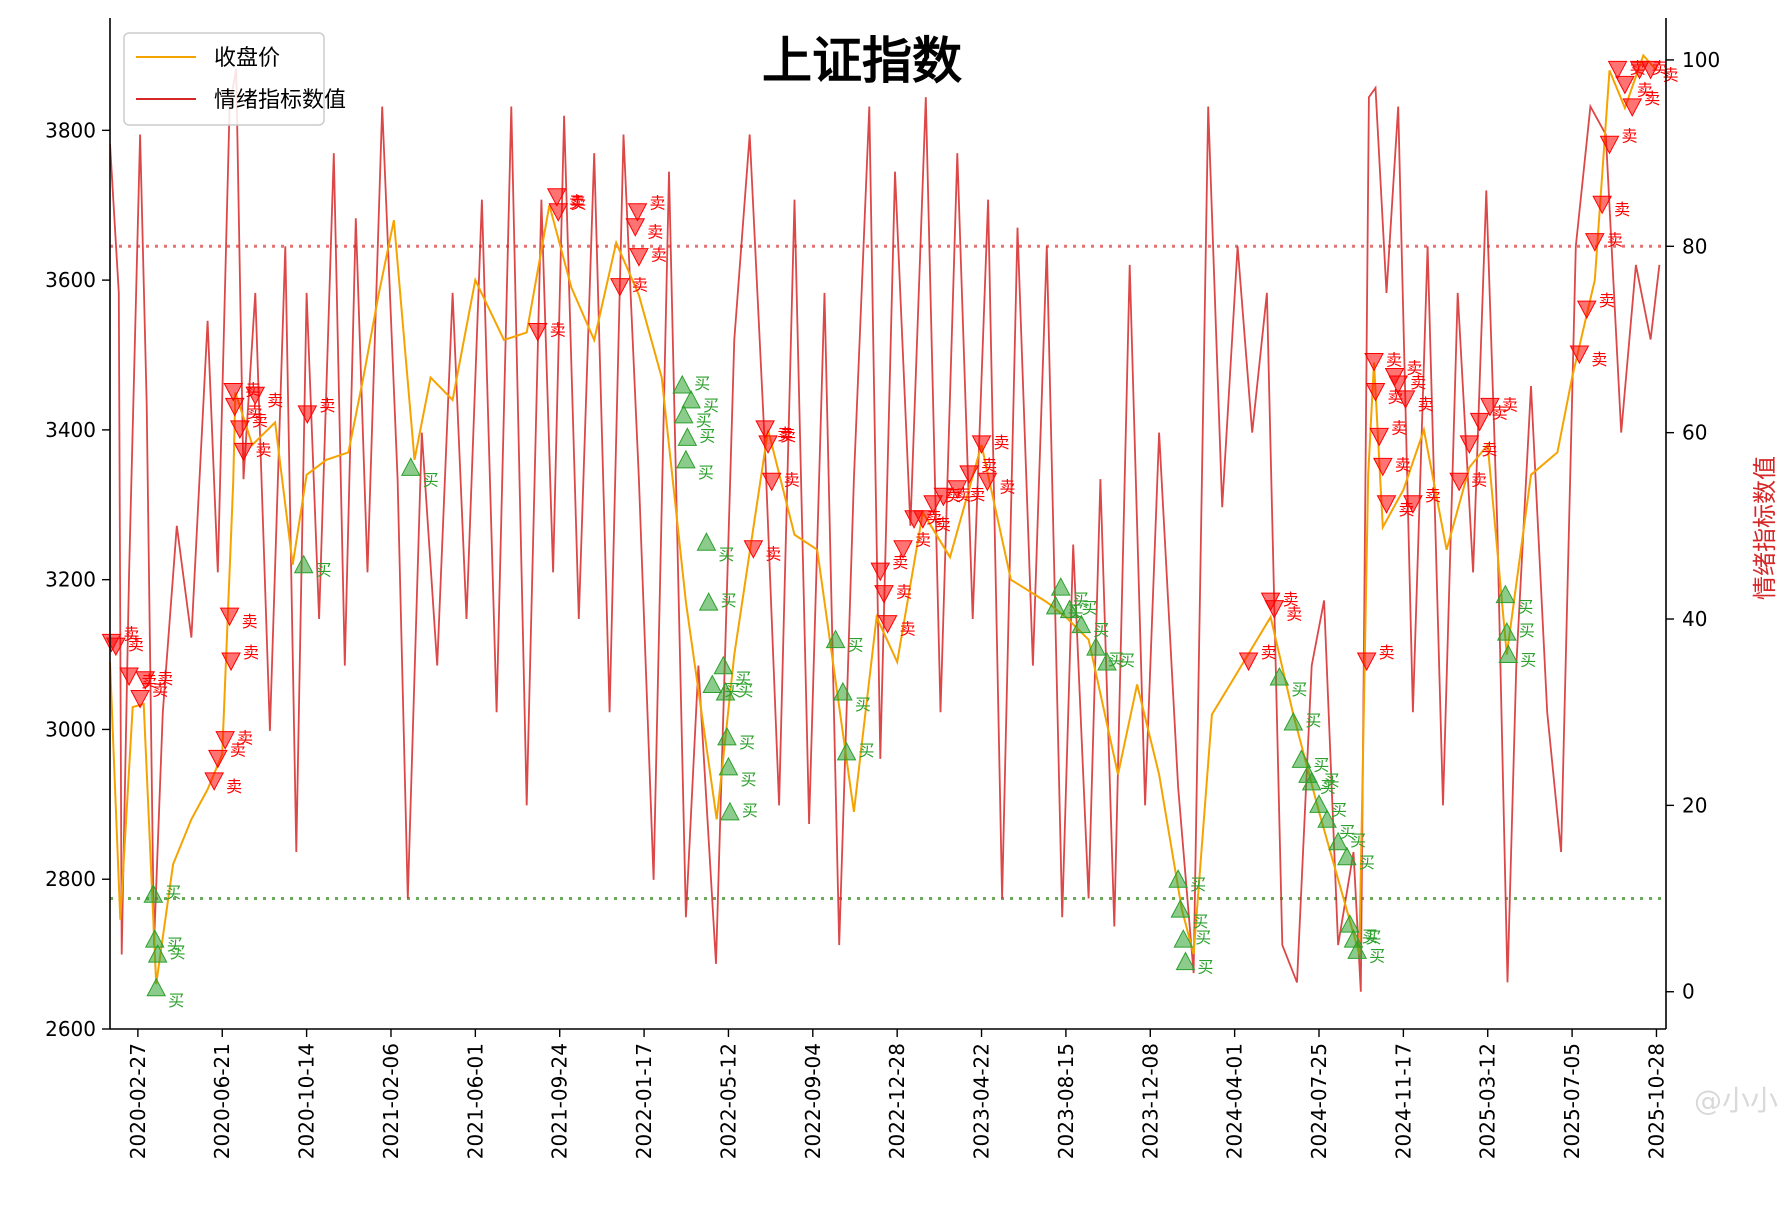 The image size is (1792, 1228). I want to click on x-tick-label: 2024-11-17, so click(1403, 1101).